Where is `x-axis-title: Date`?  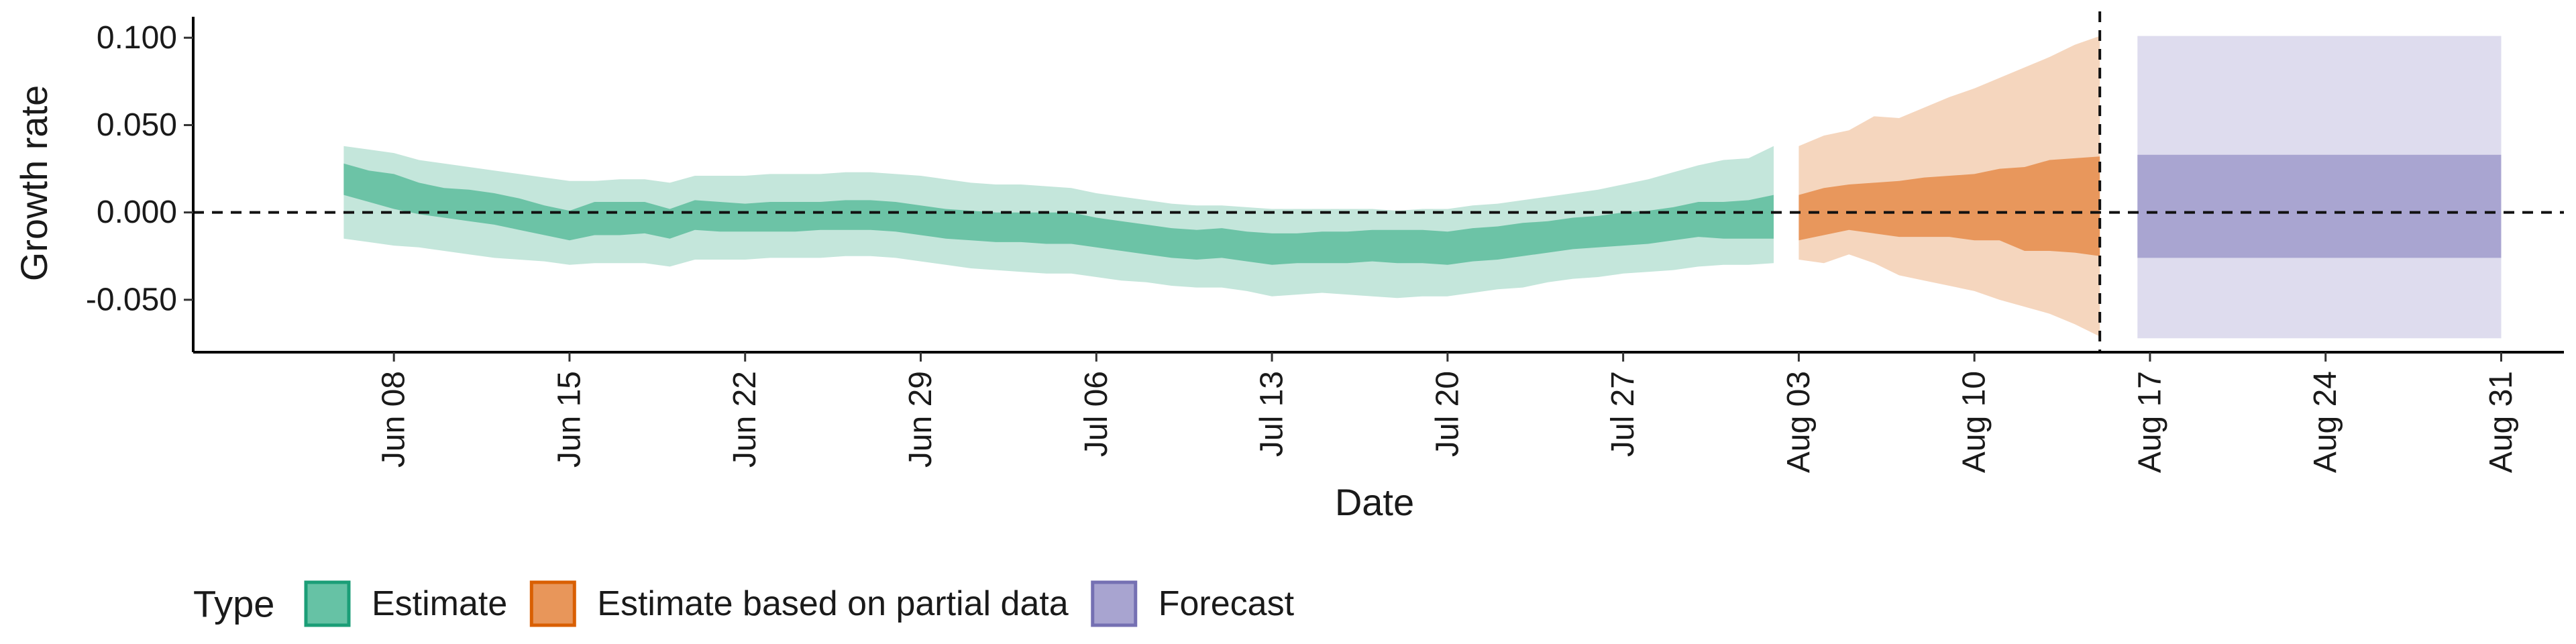
x-axis-title: Date is located at coordinates (1374, 502).